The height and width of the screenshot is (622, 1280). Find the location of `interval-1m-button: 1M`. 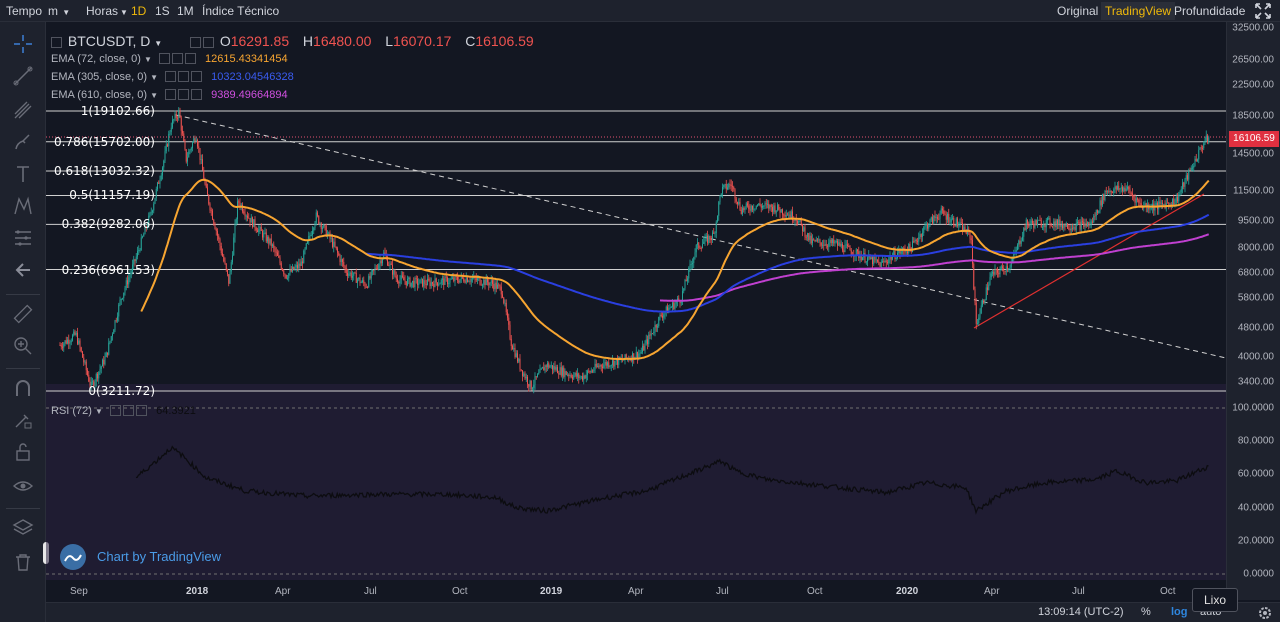

interval-1m-button: 1M is located at coordinates (185, 11).